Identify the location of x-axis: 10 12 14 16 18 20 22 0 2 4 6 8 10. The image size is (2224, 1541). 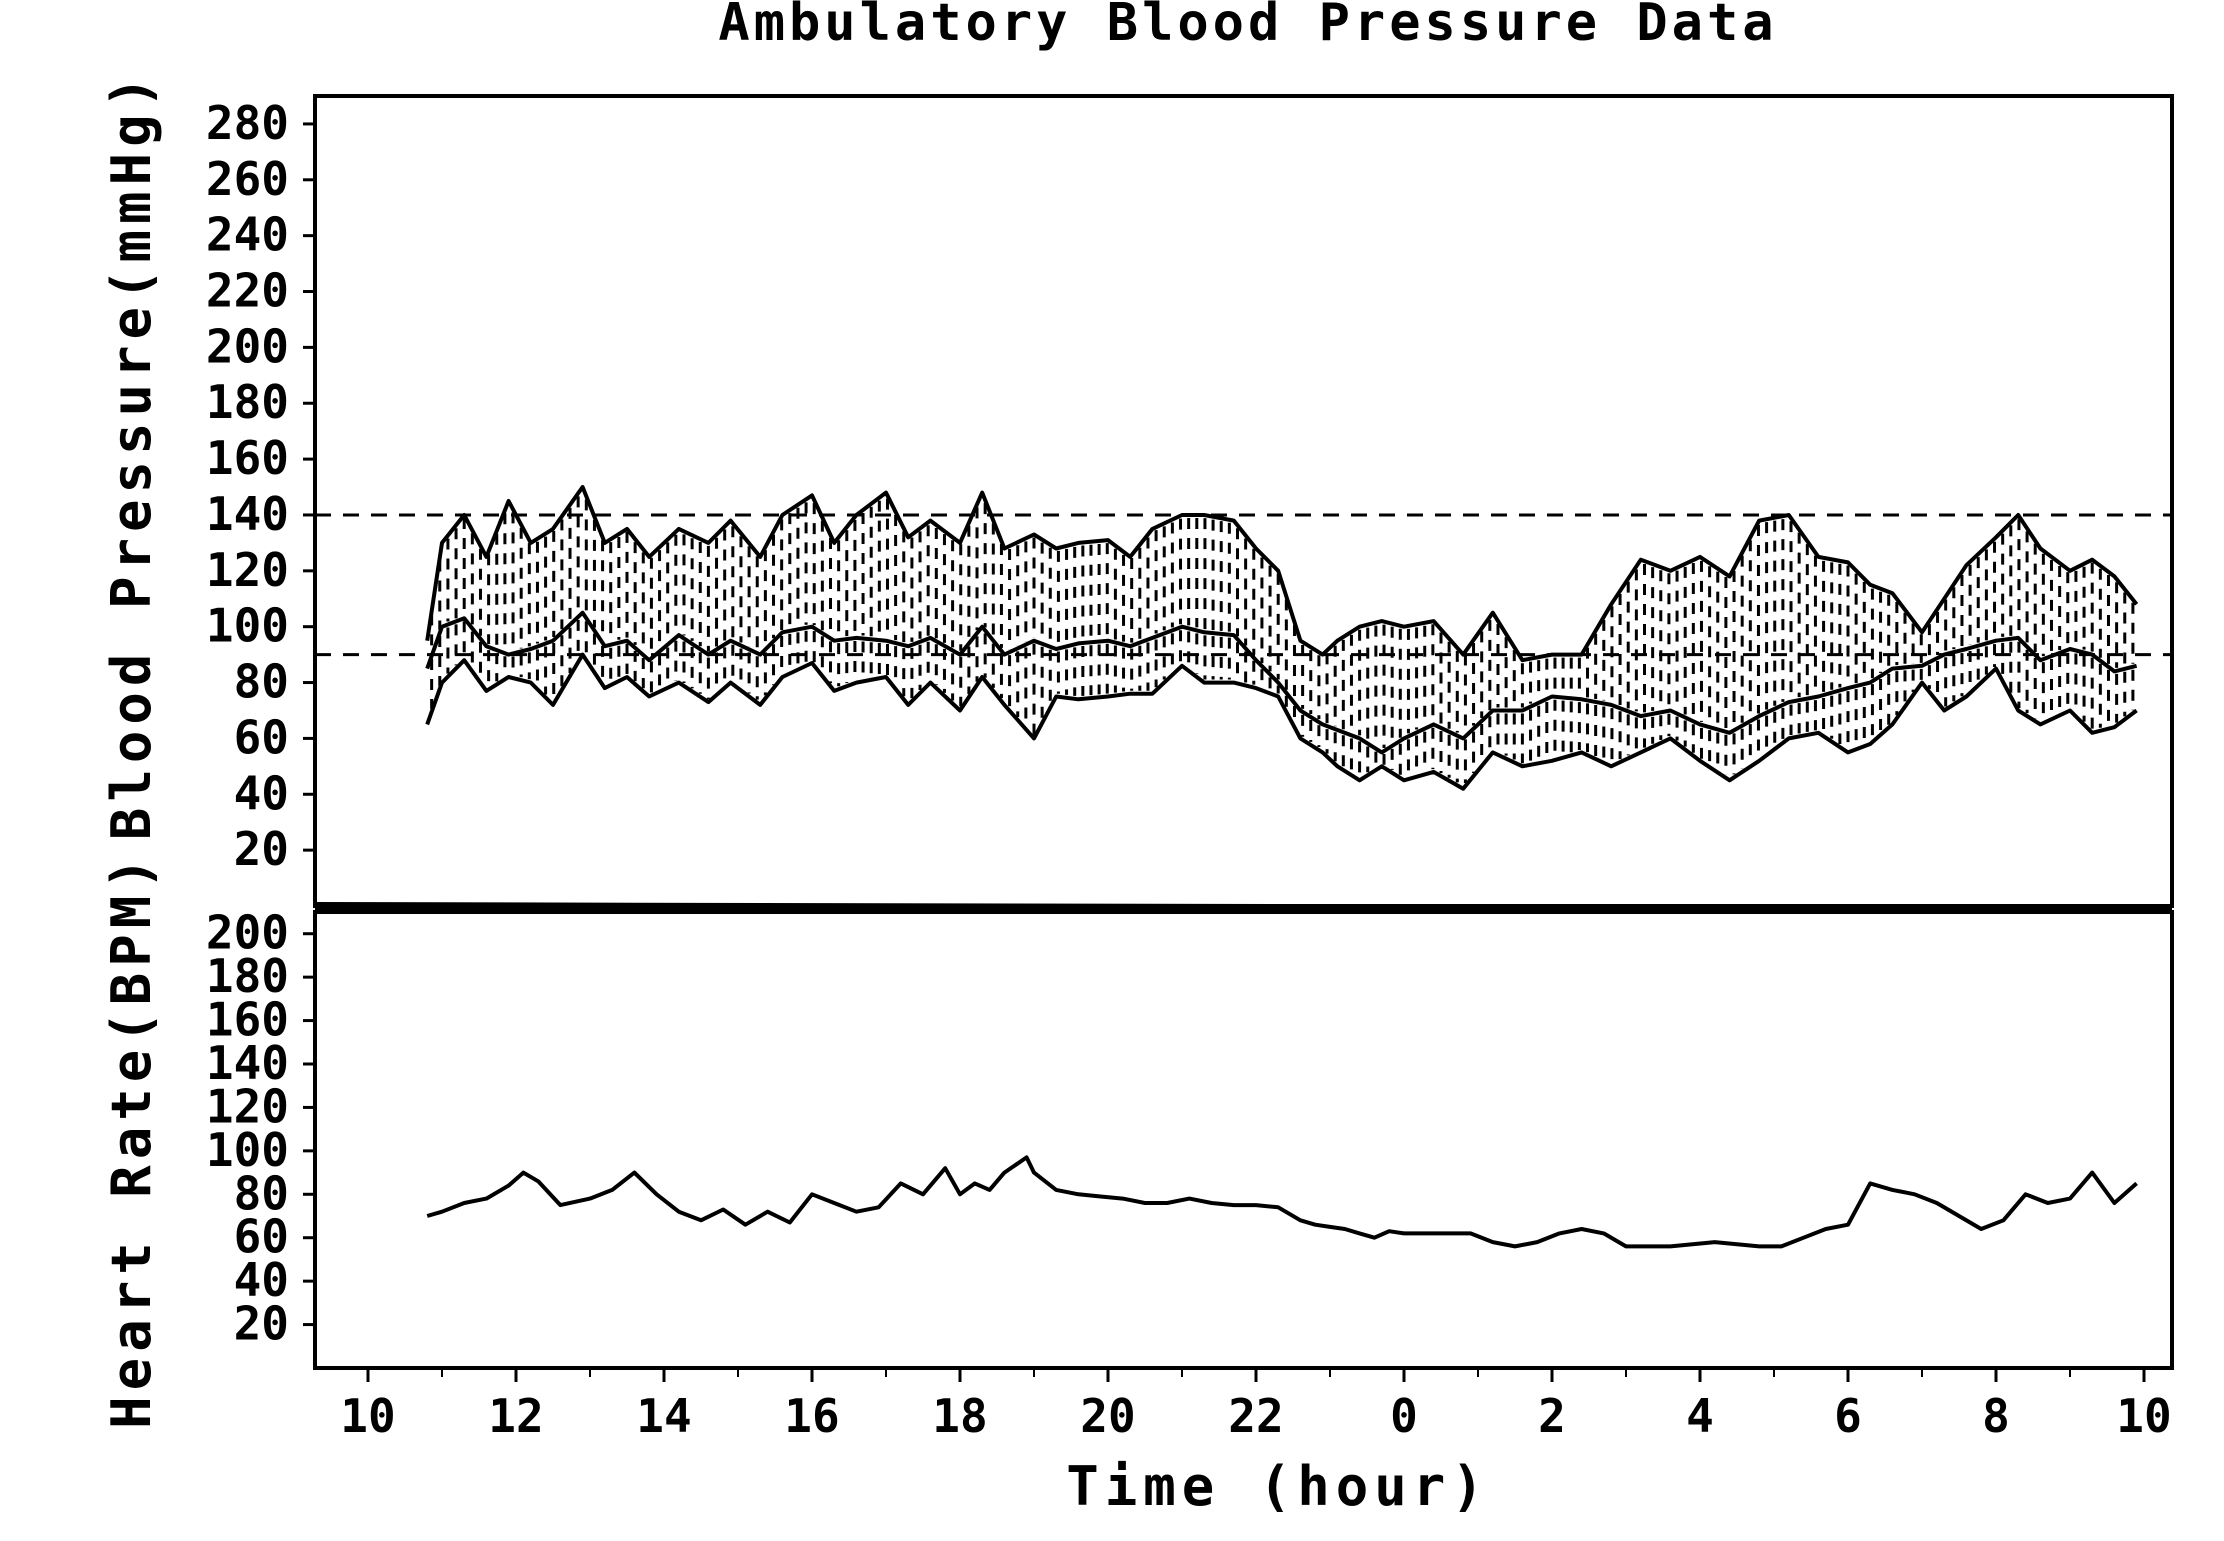
(1256, 1405).